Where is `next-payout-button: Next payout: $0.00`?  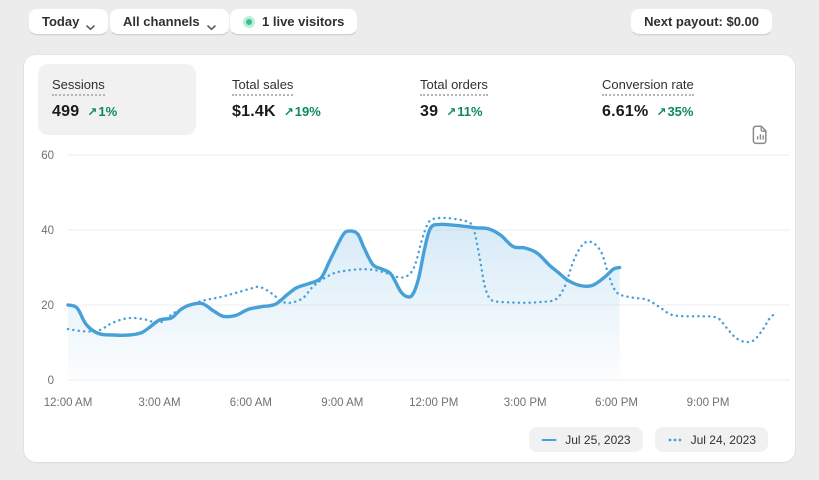
next-payout-button: Next payout: $0.00 is located at coordinates (701, 21).